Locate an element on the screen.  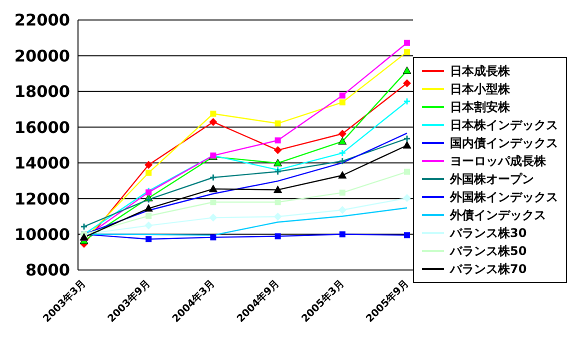
legend-label: 外国株インデックス is located at coordinates (504, 197).